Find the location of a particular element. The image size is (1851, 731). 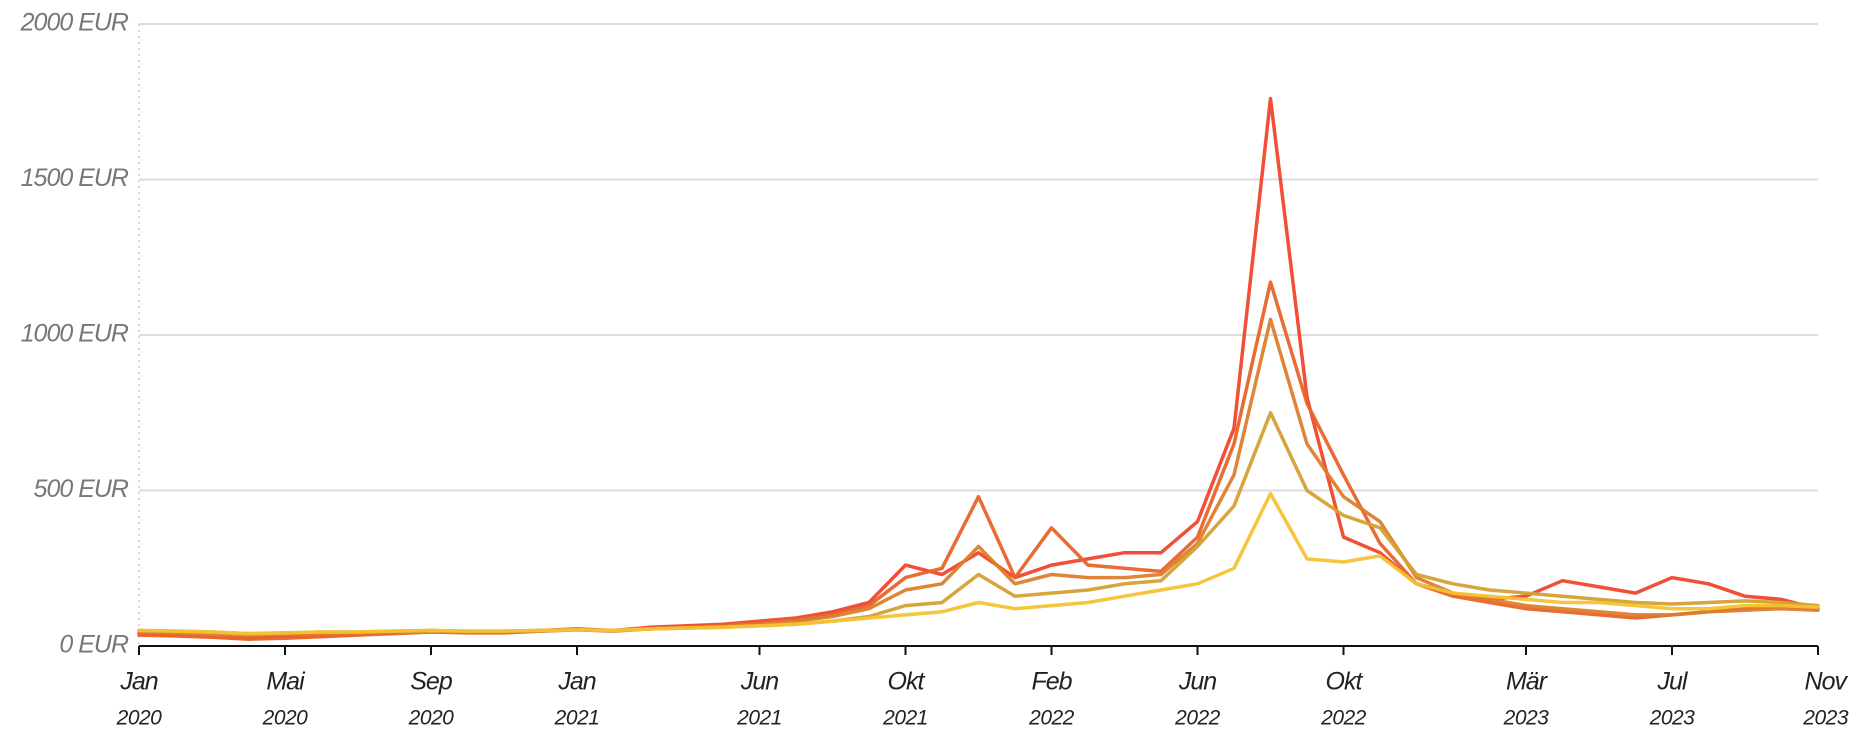

x-tick-label: Nov is located at coordinates (1827, 682).